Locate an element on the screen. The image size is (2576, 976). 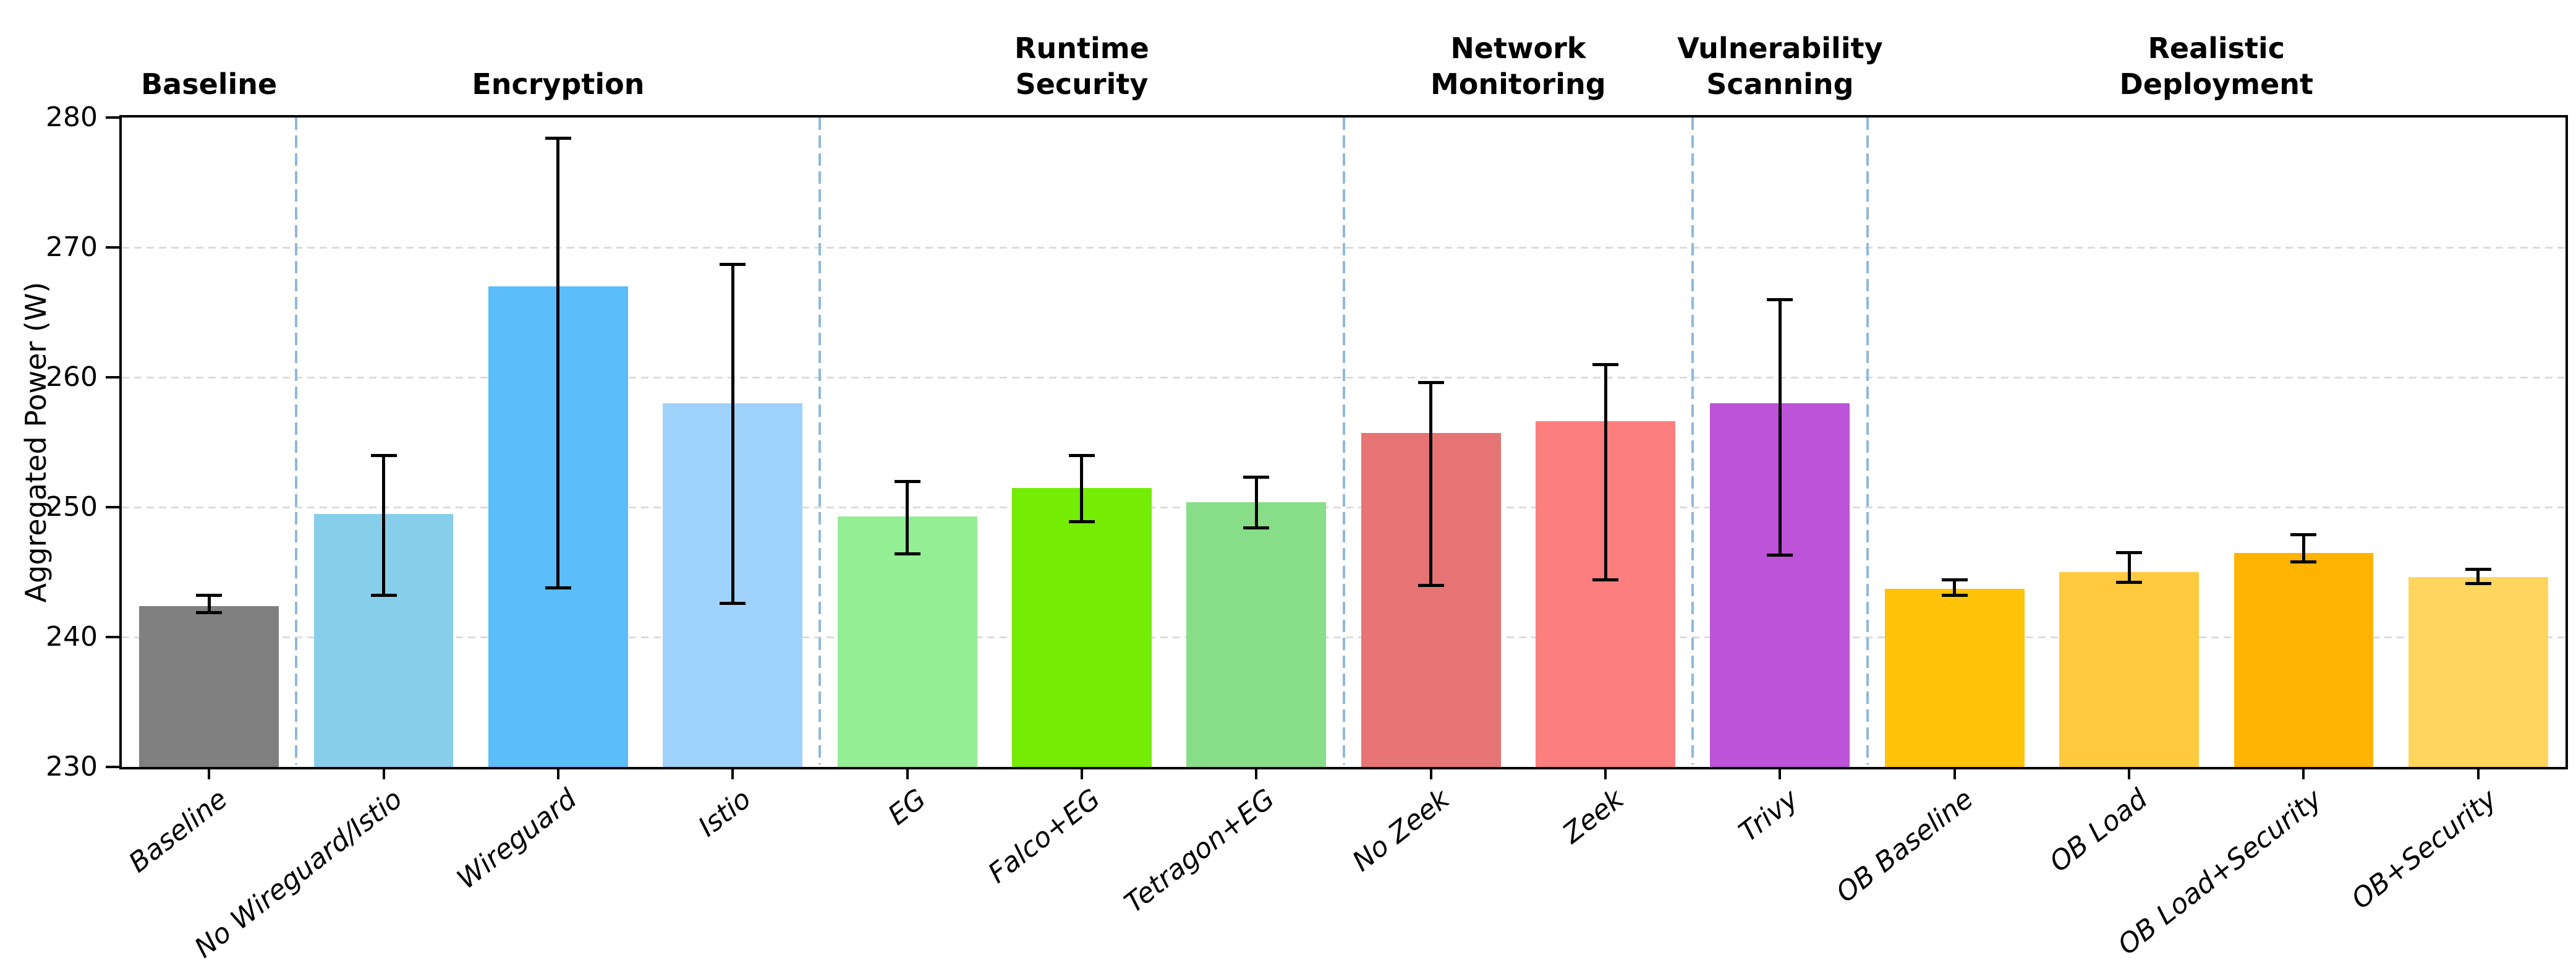
y-axis-title: Aggregated Power (W) is located at coordinates (36, 442).